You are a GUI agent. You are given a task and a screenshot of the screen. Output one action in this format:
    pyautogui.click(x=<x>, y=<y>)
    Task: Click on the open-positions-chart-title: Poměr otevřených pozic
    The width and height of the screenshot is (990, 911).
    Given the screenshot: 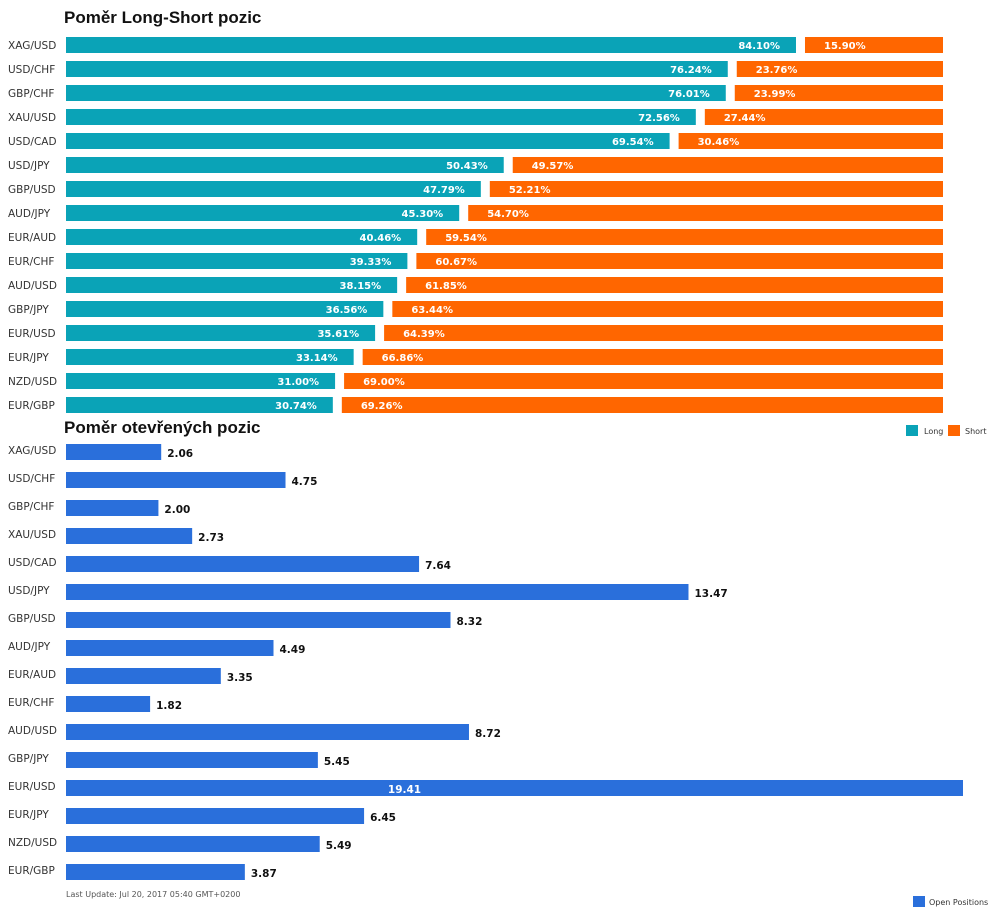 What is the action you would take?
    pyautogui.click(x=162, y=427)
    